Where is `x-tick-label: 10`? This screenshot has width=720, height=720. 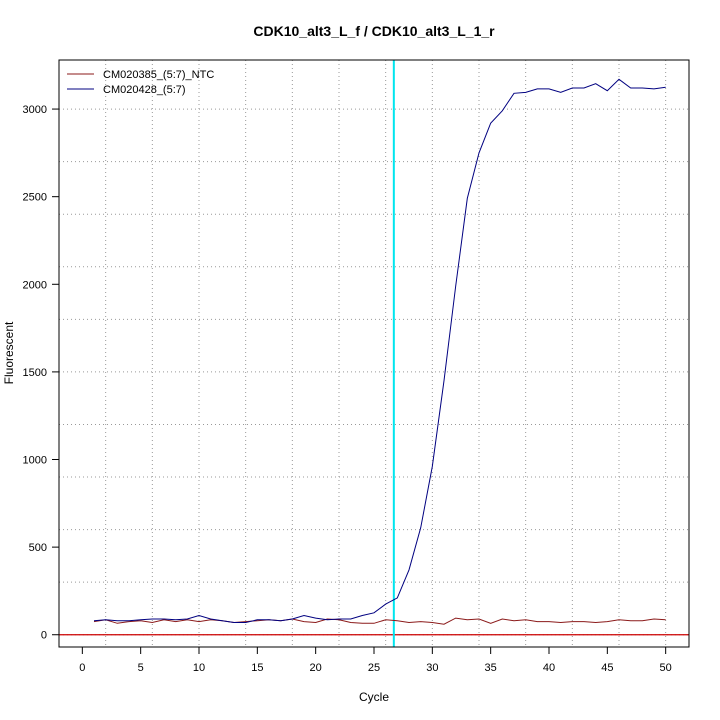
x-tick-label: 10 is located at coordinates (199, 668).